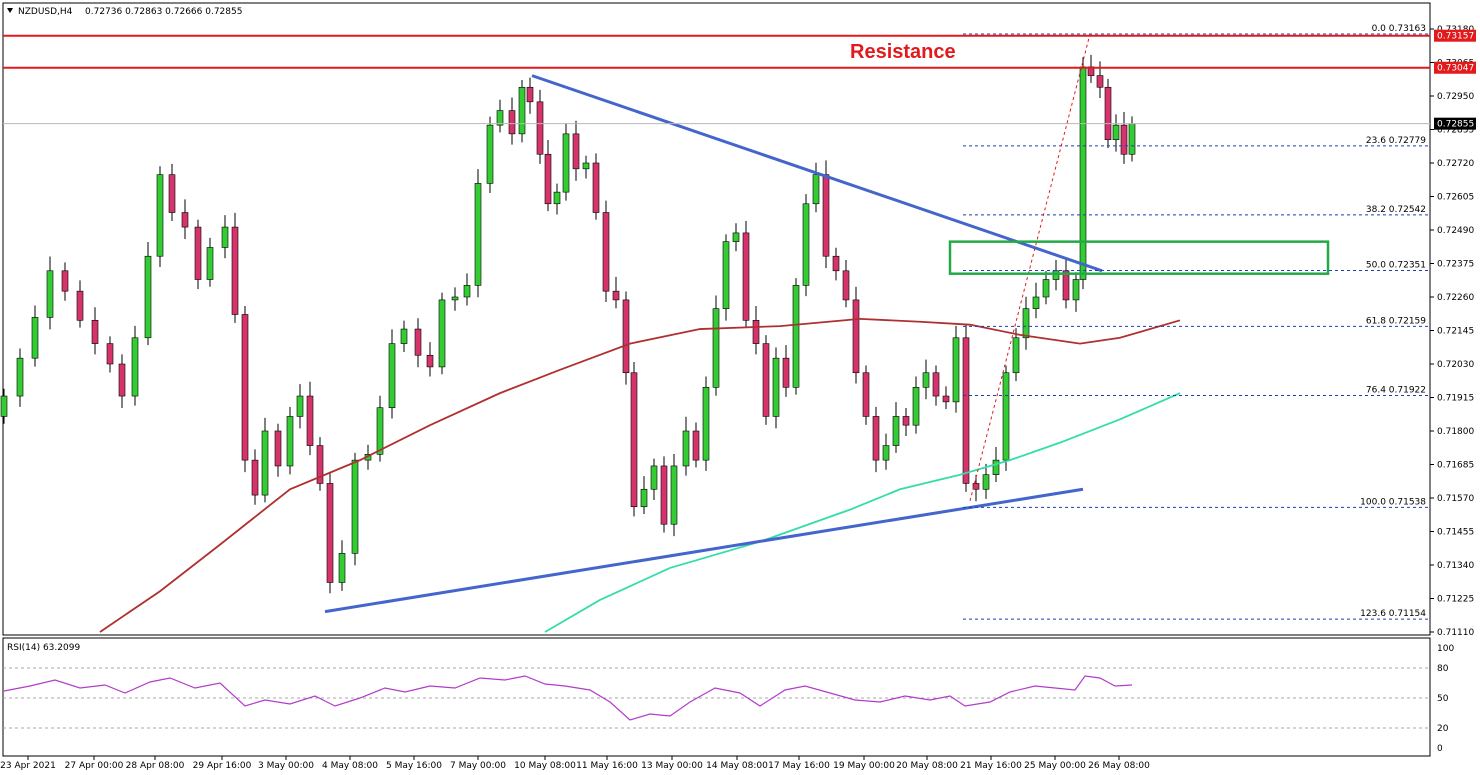 The width and height of the screenshot is (1480, 775). What do you see at coordinates (1455, 231) in the screenshot?
I see `price-tick-label: 0.72490` at bounding box center [1455, 231].